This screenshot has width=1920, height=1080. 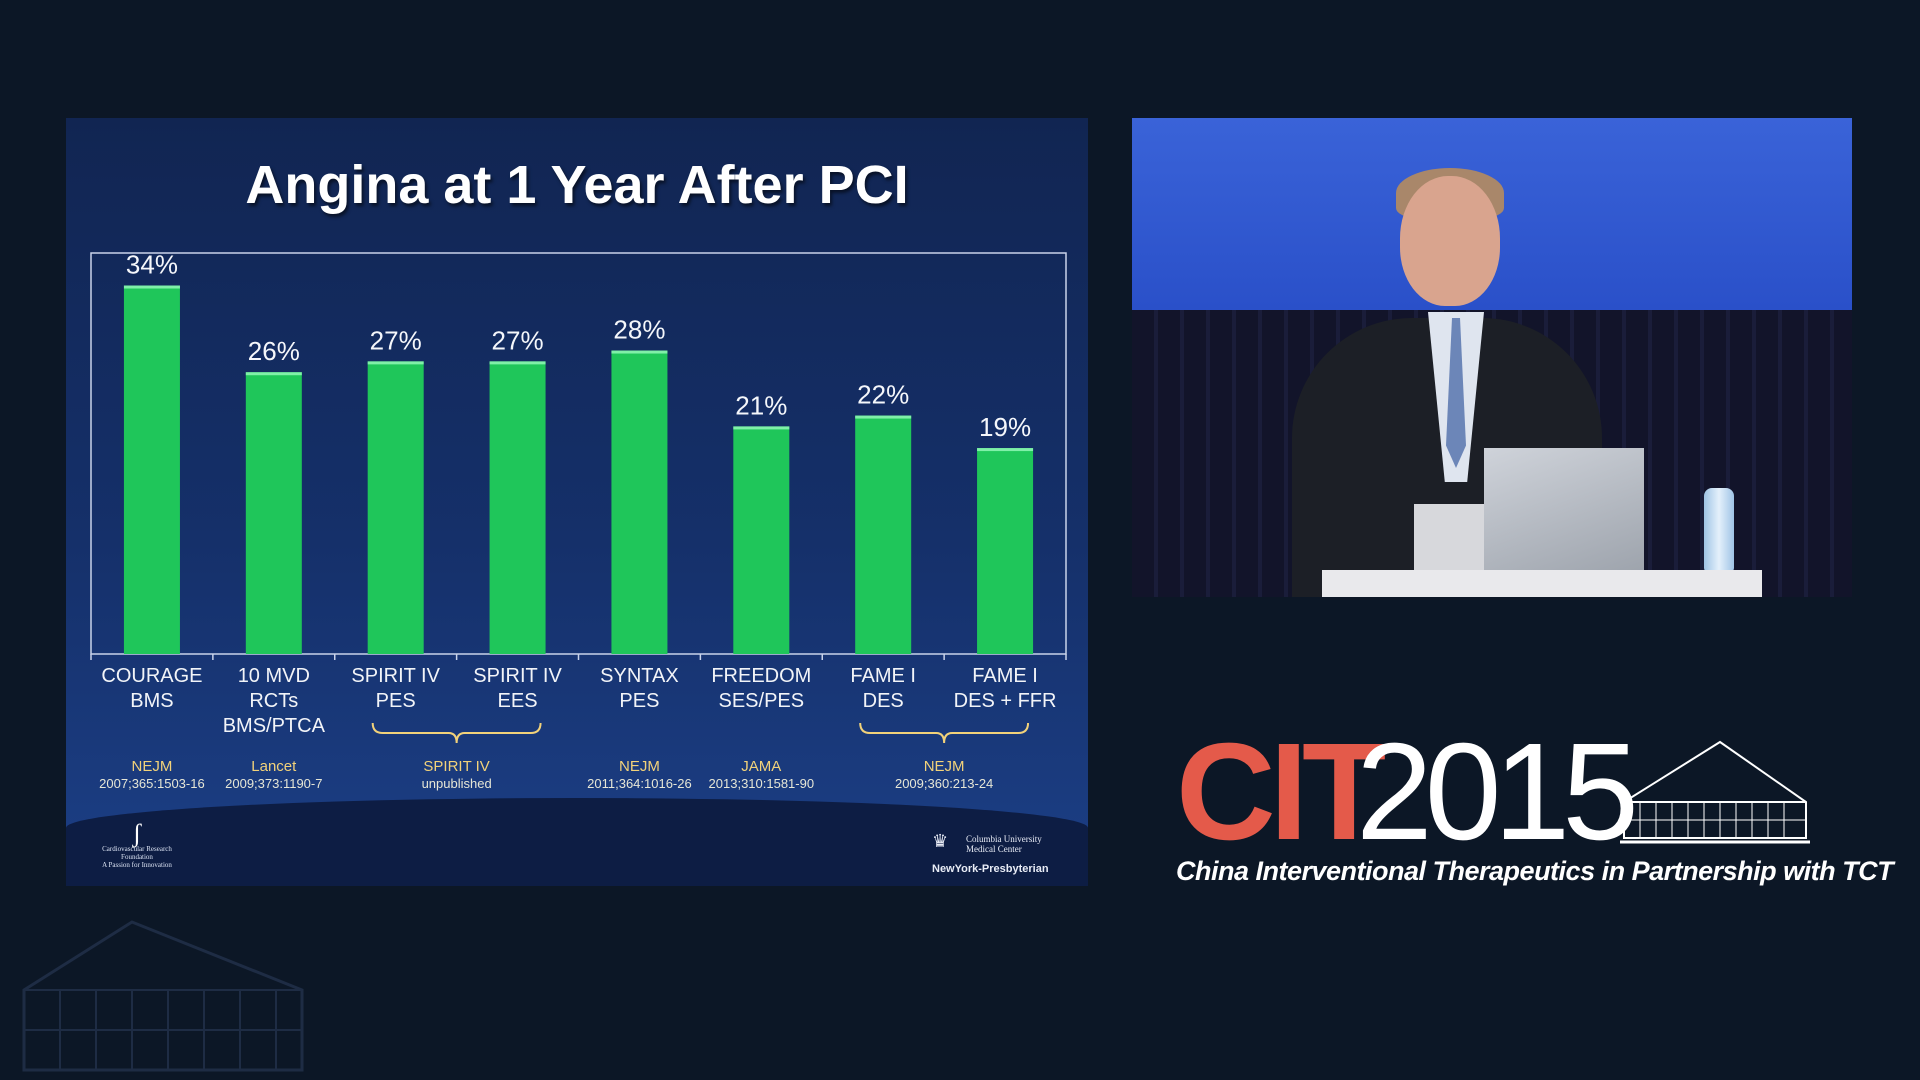 What do you see at coordinates (761, 676) in the screenshot?
I see `category-label-5-0: FREEDOM` at bounding box center [761, 676].